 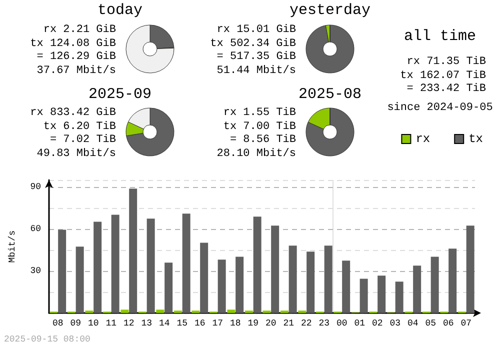 I want to click on x-tick-label: 10, so click(x=93, y=323).